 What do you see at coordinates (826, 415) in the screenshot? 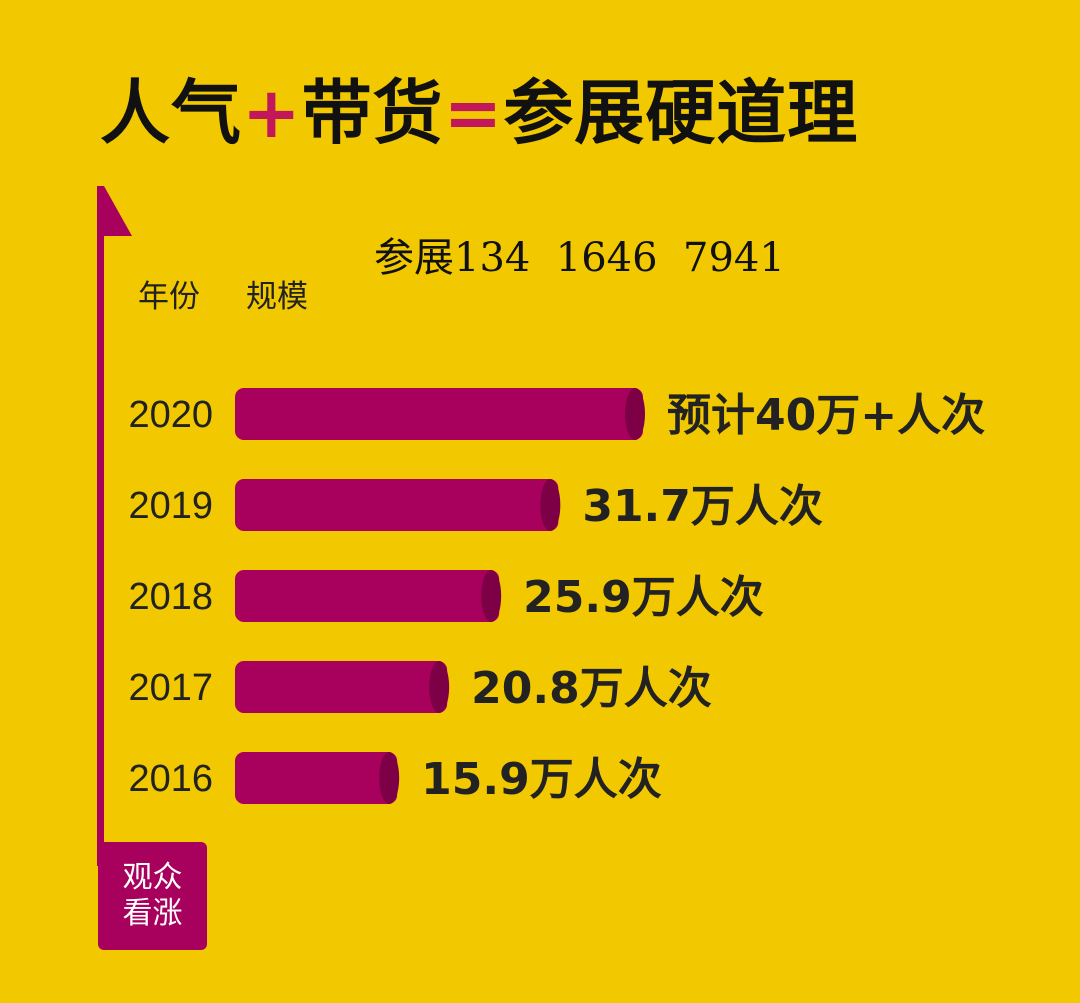
I see `value-label: 预计40万+人次` at bounding box center [826, 415].